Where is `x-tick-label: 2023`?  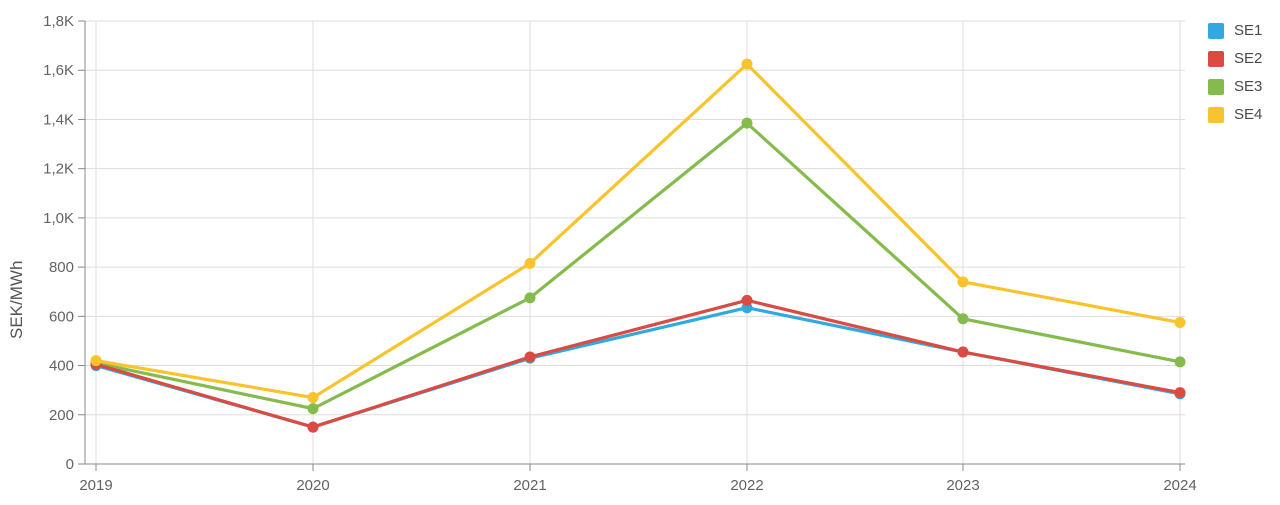 x-tick-label: 2023 is located at coordinates (962, 485).